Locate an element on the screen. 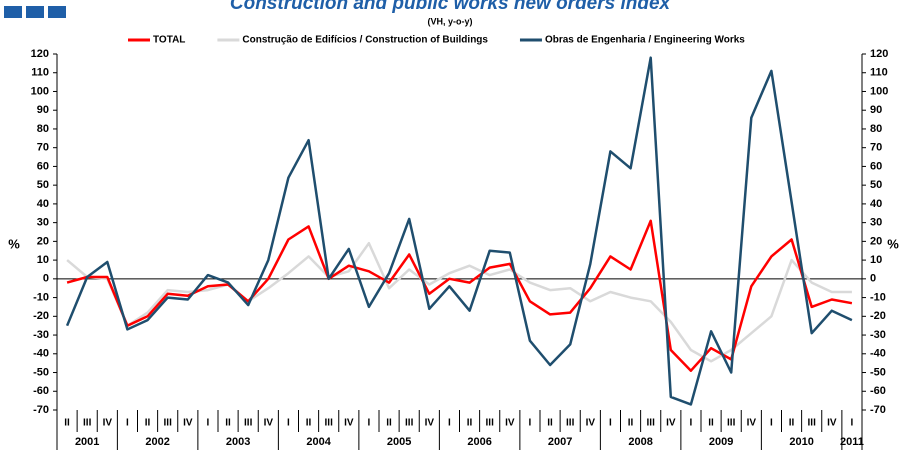  year-label: 2003 is located at coordinates (238, 442).